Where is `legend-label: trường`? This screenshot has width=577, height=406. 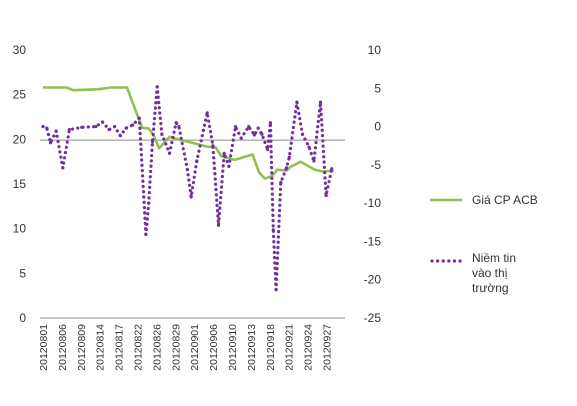
legend-label: trường is located at coordinates (490, 288).